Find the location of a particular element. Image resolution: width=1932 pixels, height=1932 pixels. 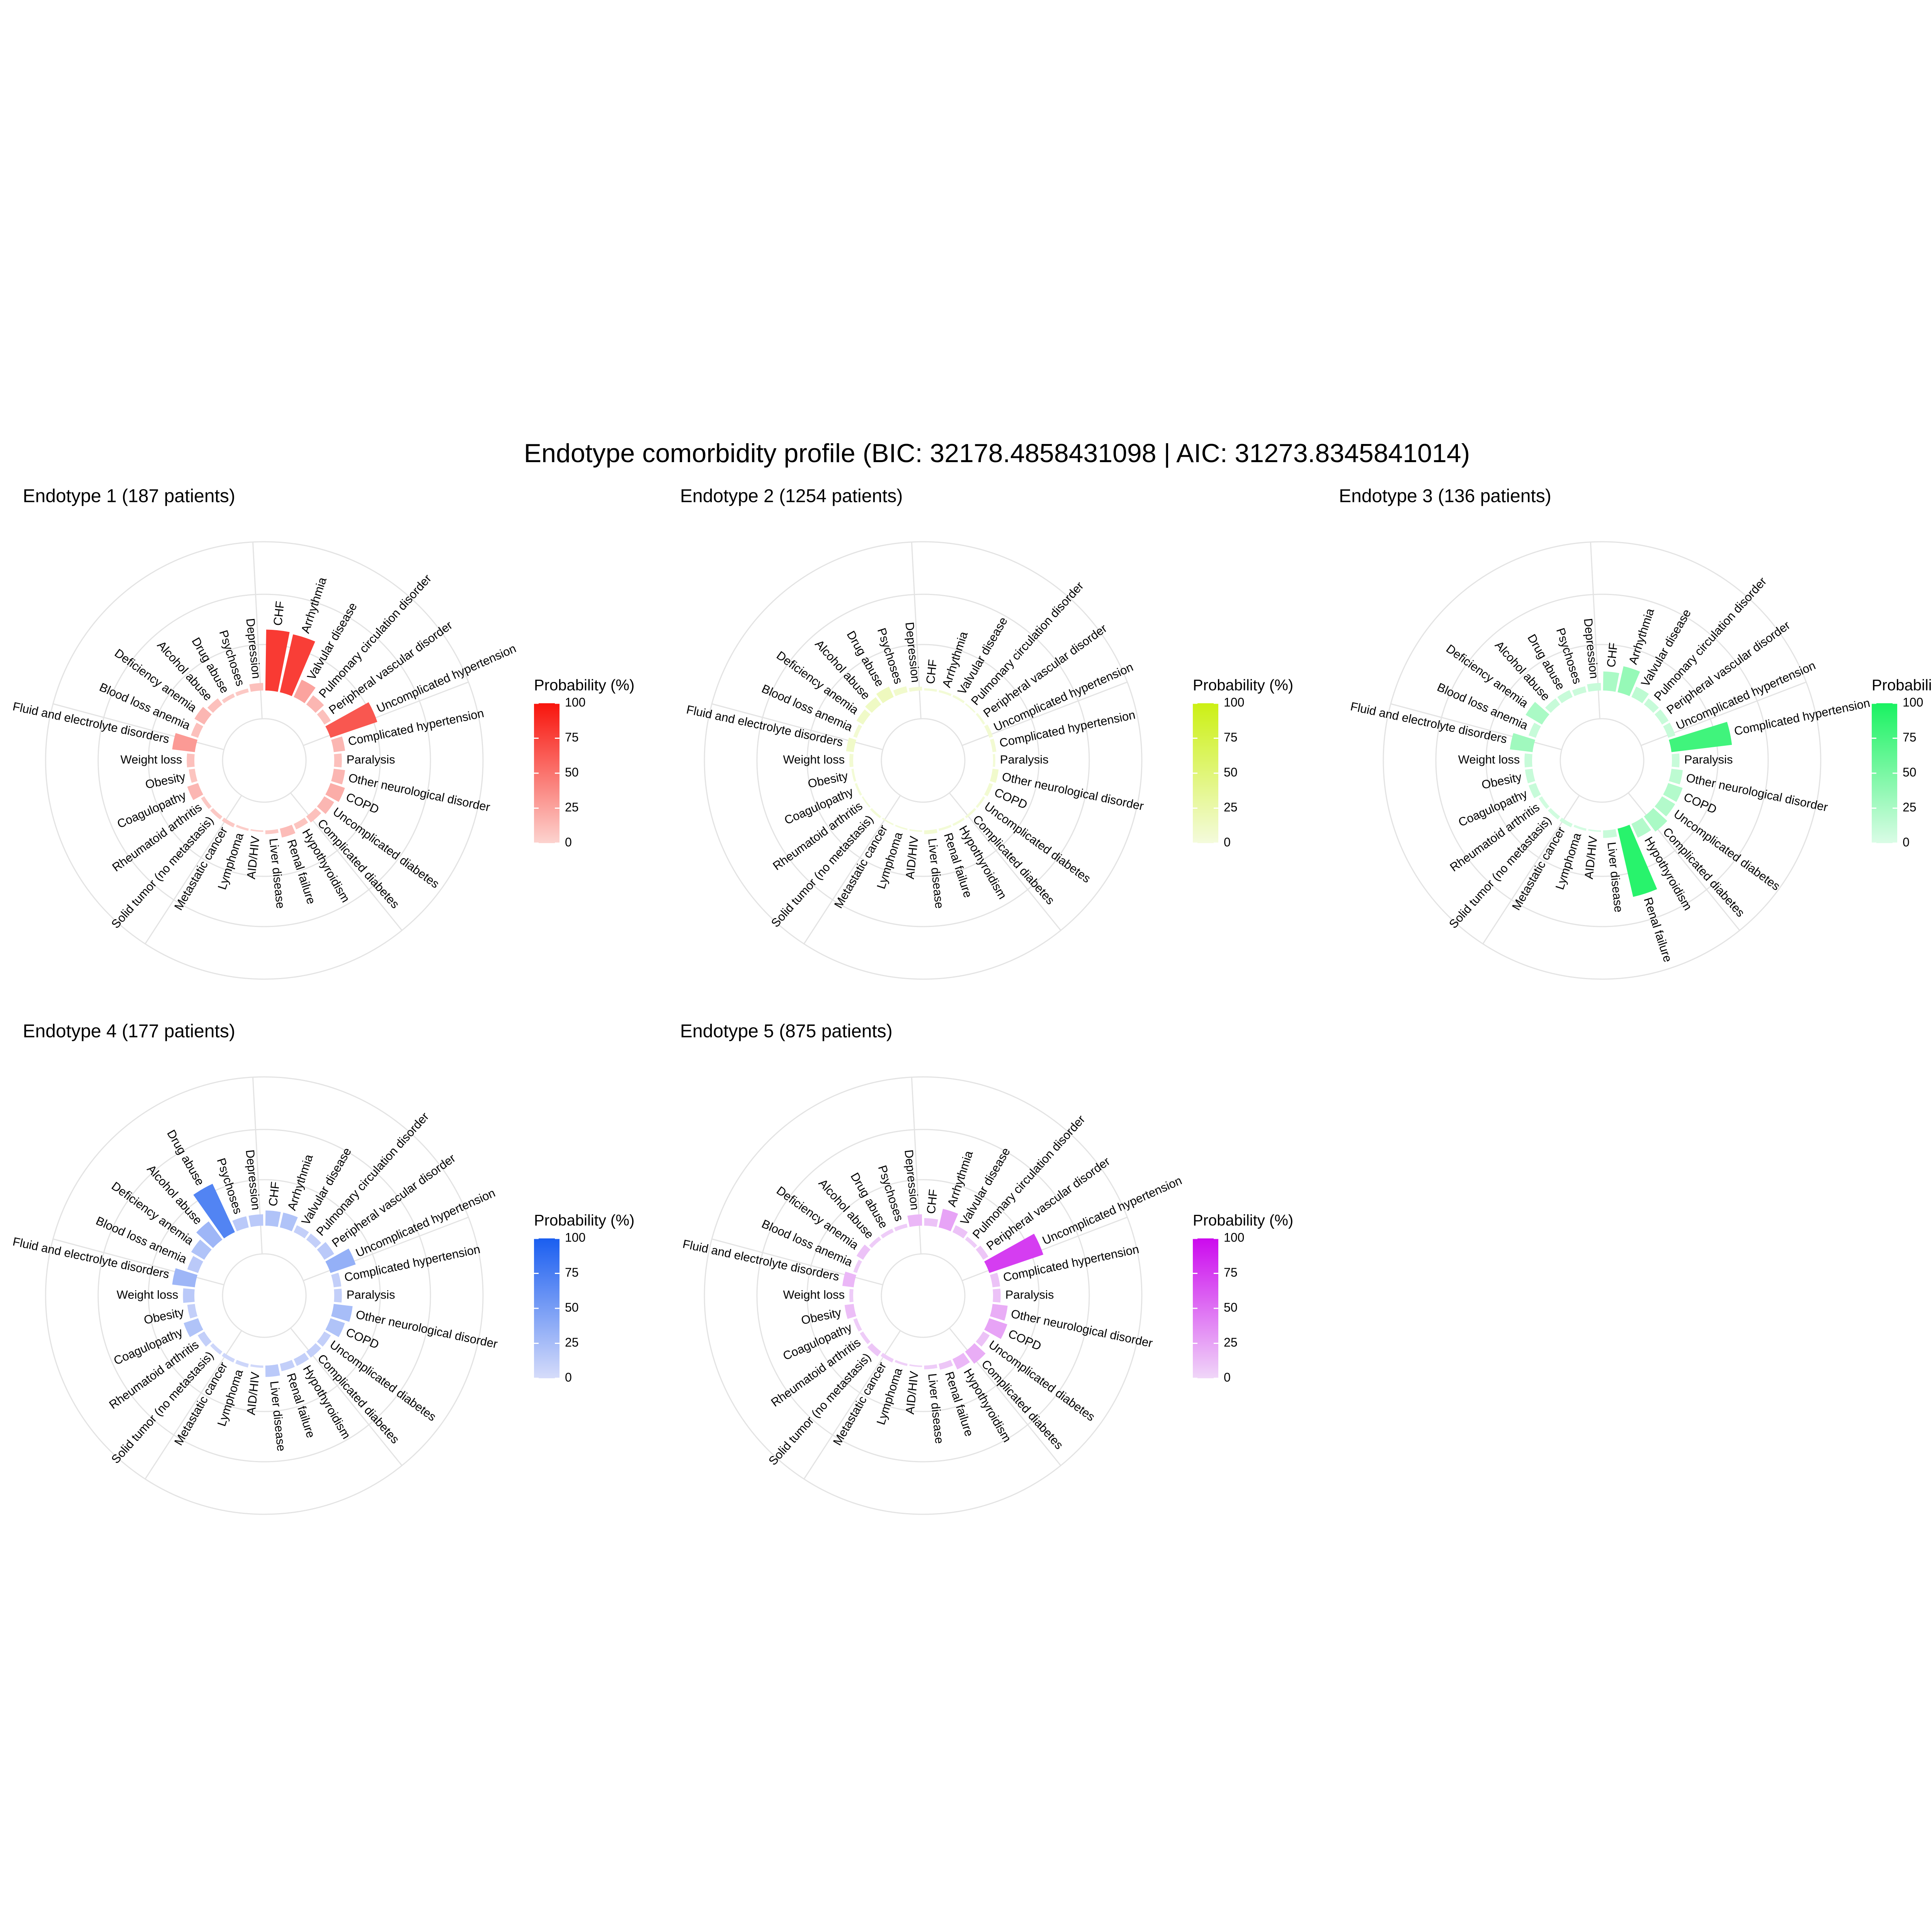

colorbar-title: Probability (%) is located at coordinates (1243, 1220).